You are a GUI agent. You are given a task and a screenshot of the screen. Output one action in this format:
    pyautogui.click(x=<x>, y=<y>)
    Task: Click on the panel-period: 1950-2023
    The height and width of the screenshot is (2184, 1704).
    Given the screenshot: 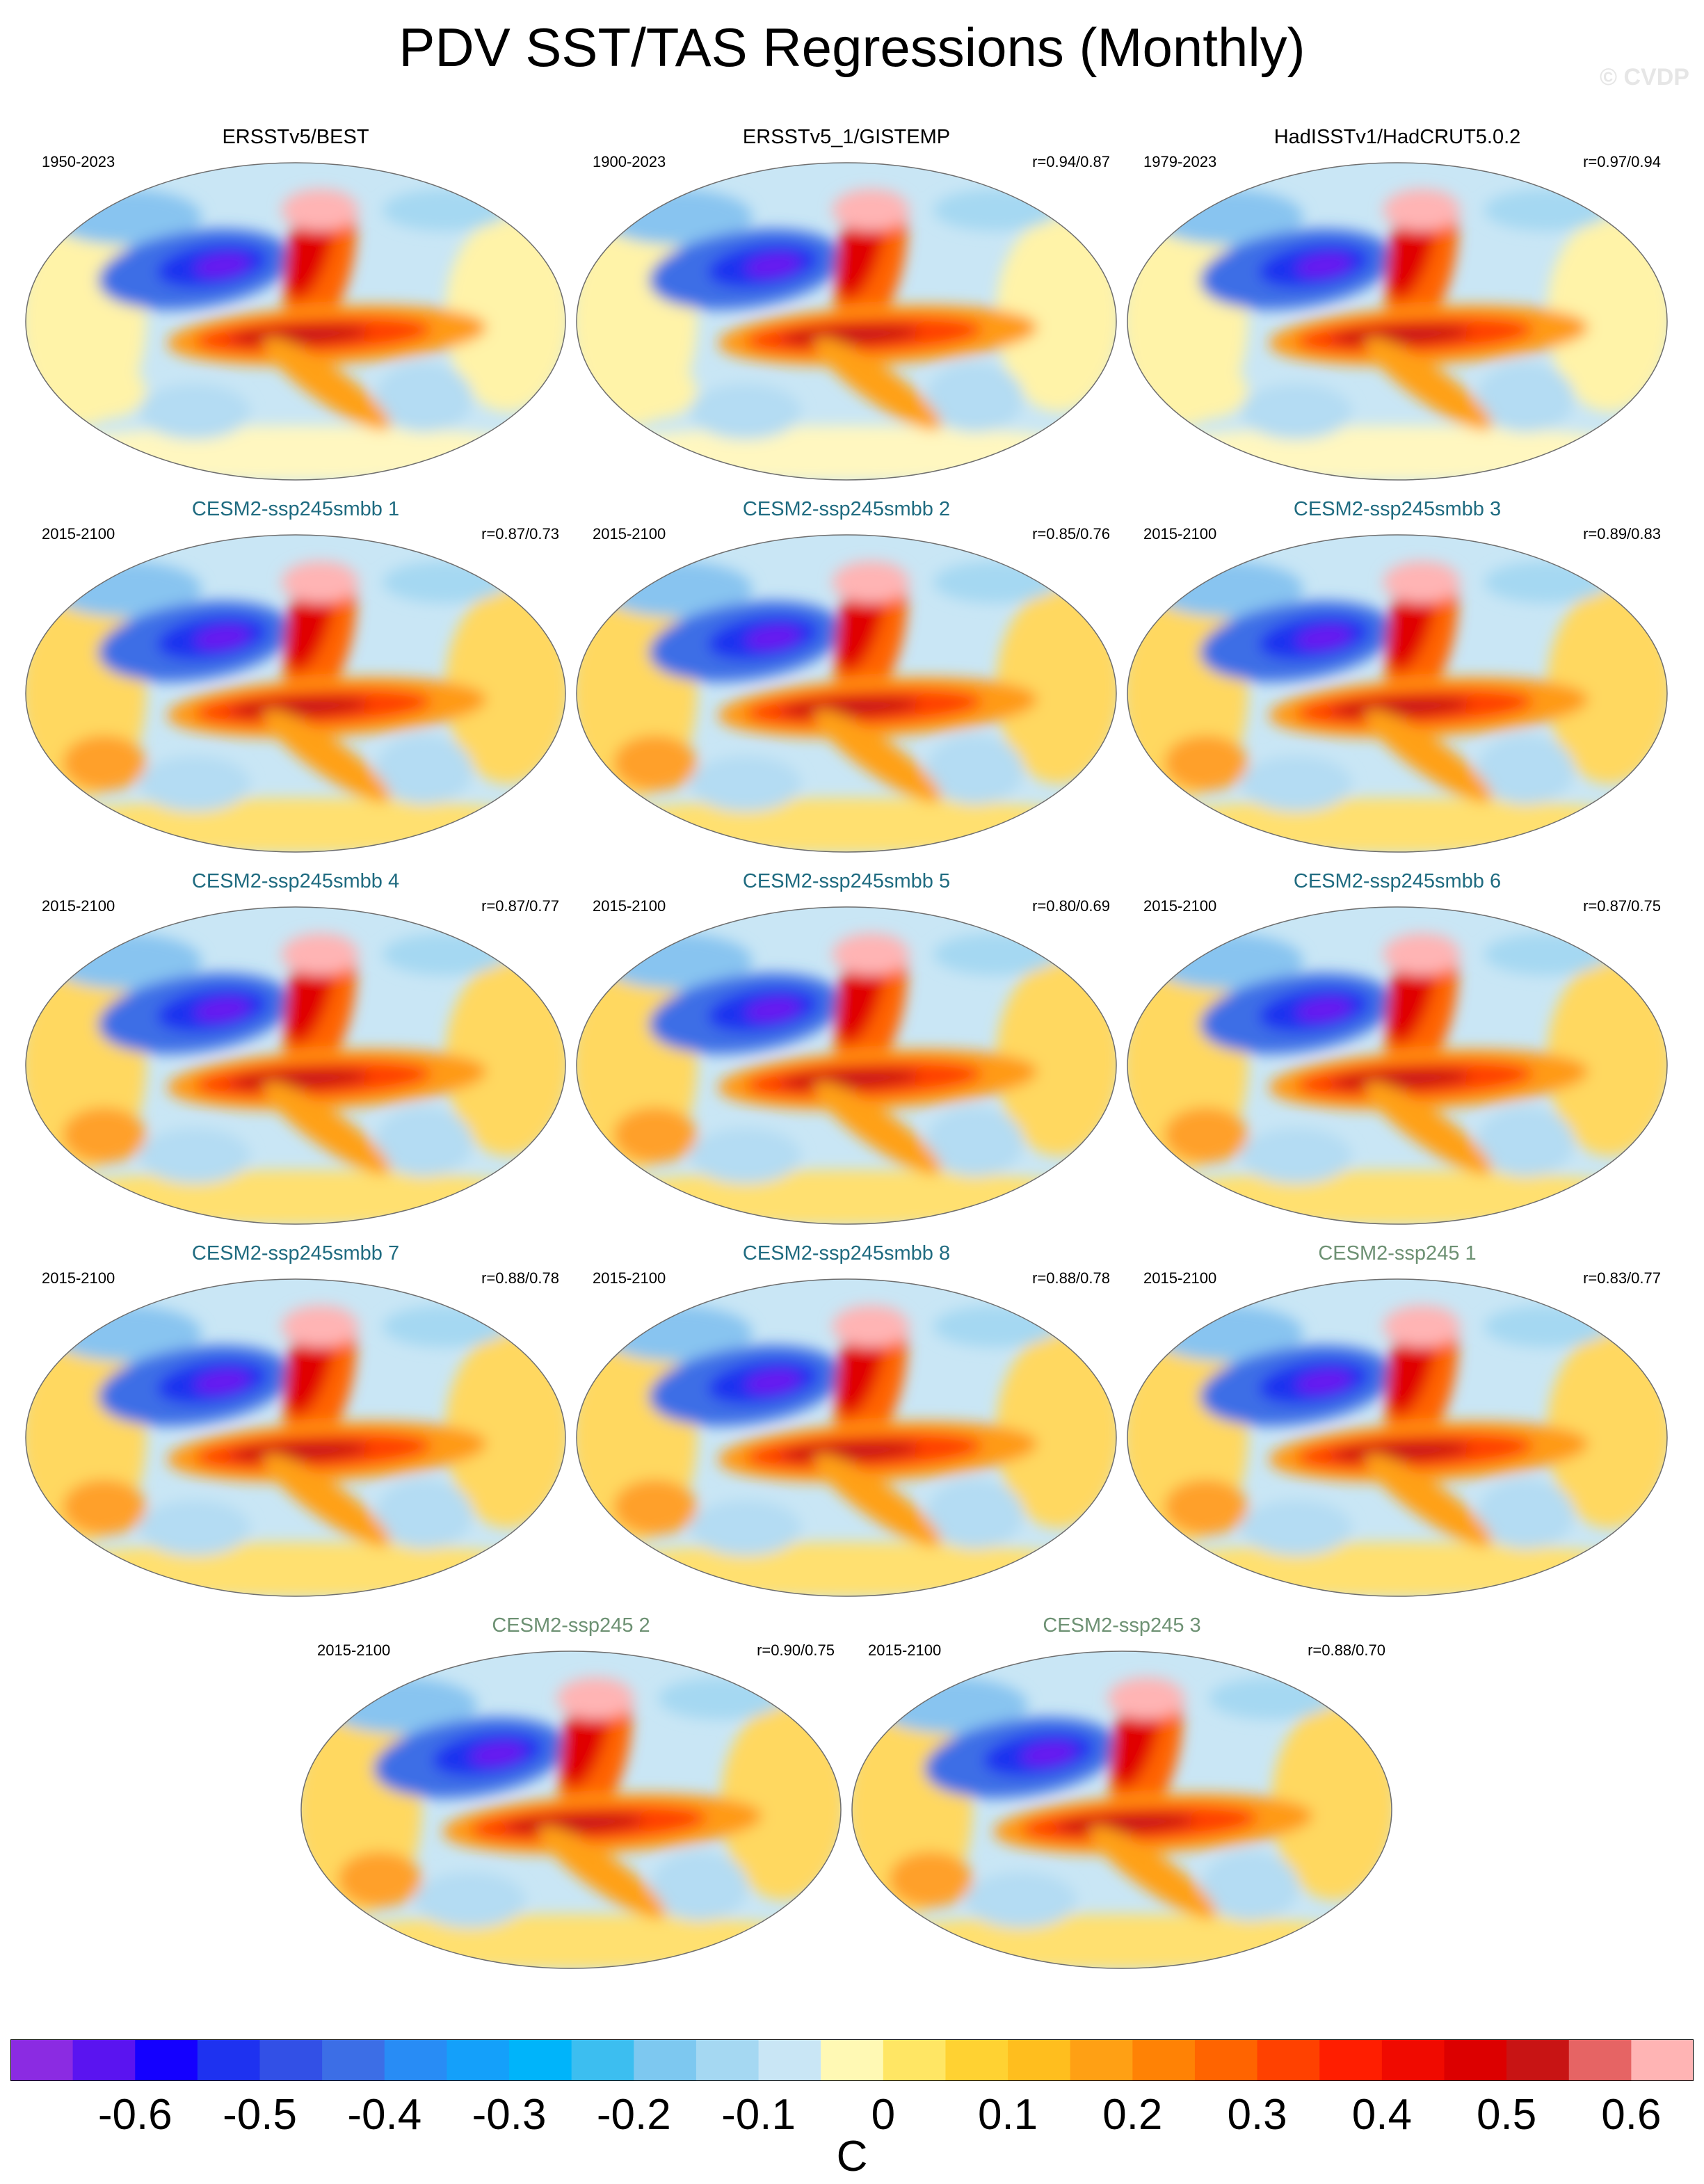 What is the action you would take?
    pyautogui.click(x=78, y=161)
    